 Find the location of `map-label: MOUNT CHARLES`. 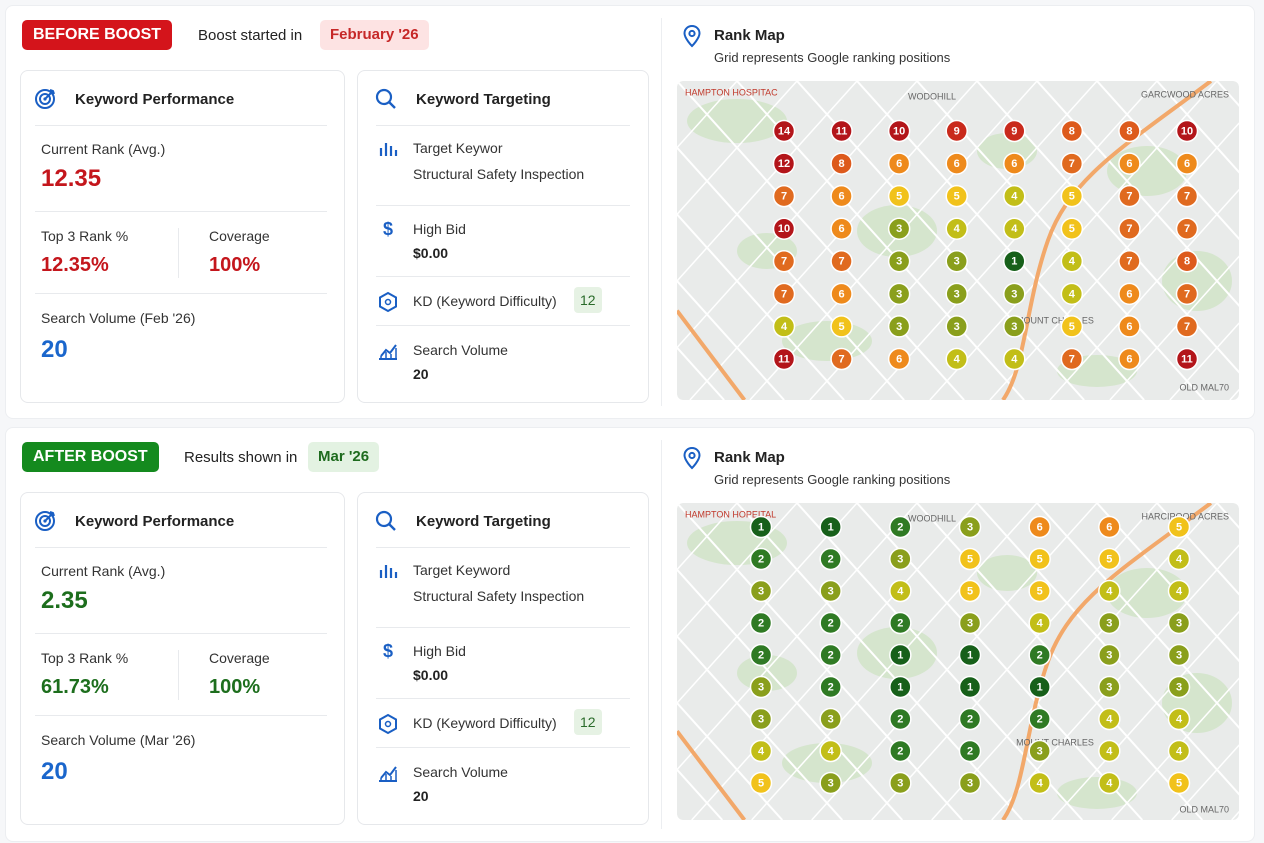

map-label: MOUNT CHARLES is located at coordinates (1055, 320).